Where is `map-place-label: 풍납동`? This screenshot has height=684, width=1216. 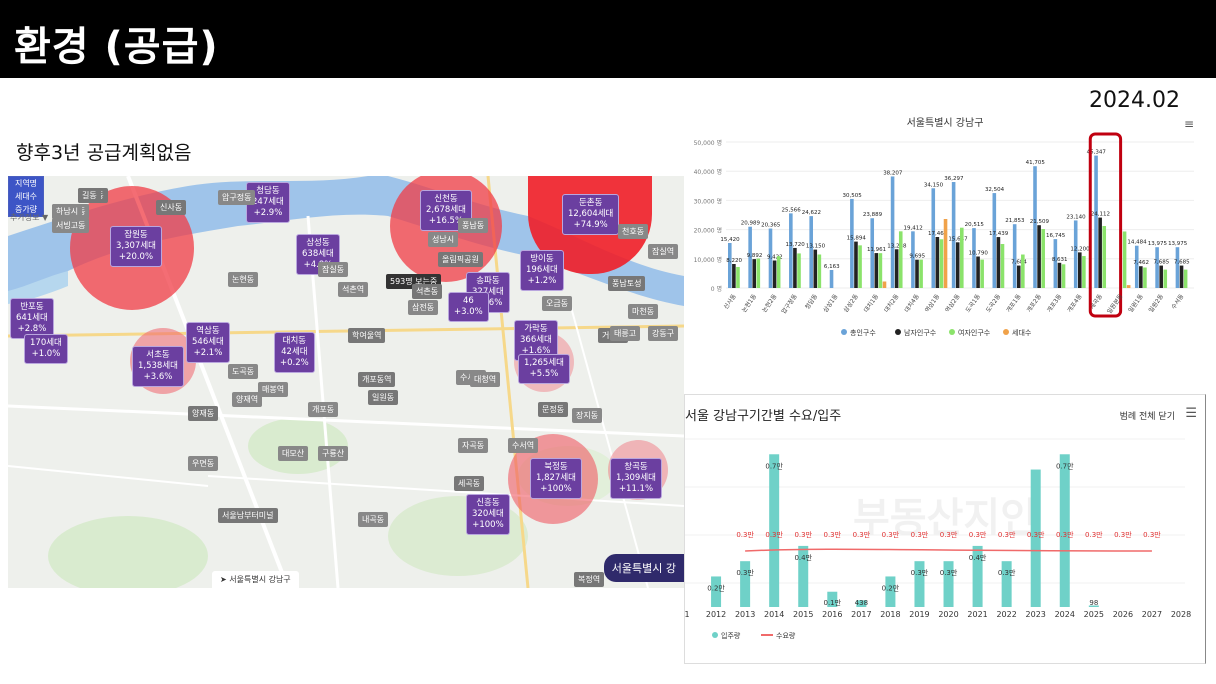
map-place-label: 풍납동 is located at coordinates (473, 225).